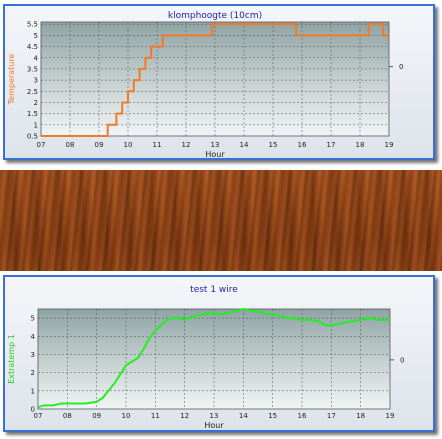 The width and height of the screenshot is (442, 439). I want to click on y-tick-label: 3.5, so click(32, 69).